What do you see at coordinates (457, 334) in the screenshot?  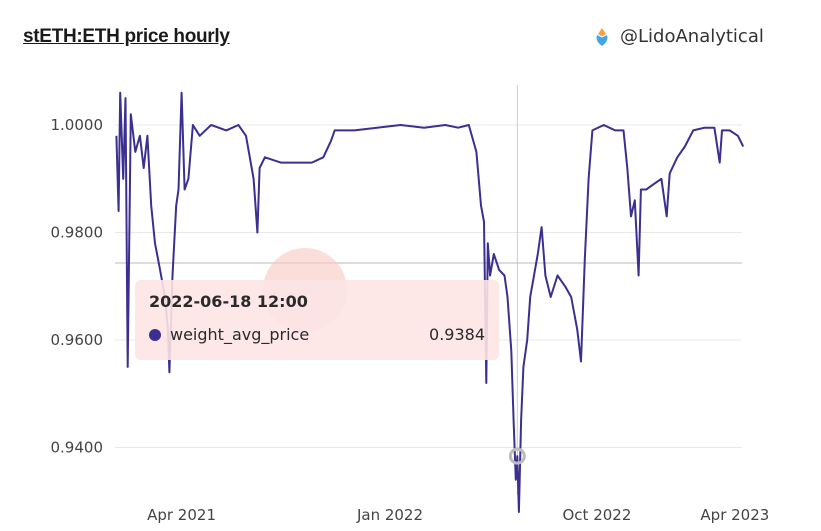 I see `tooltip-value: 0.9384` at bounding box center [457, 334].